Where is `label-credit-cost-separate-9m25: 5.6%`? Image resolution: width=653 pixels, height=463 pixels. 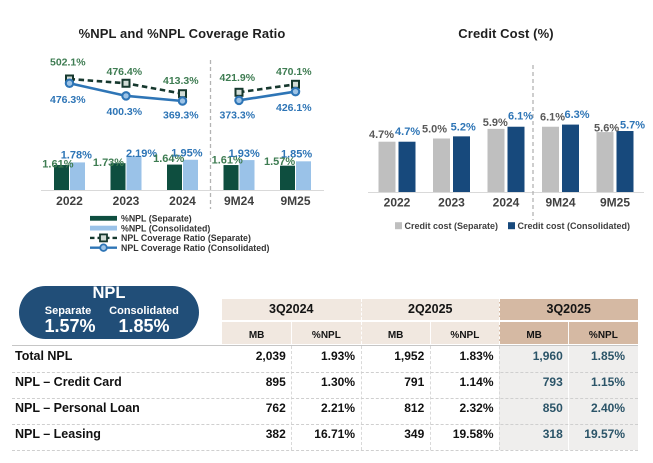 label-credit-cost-separate-9m25: 5.6% is located at coordinates (606, 128).